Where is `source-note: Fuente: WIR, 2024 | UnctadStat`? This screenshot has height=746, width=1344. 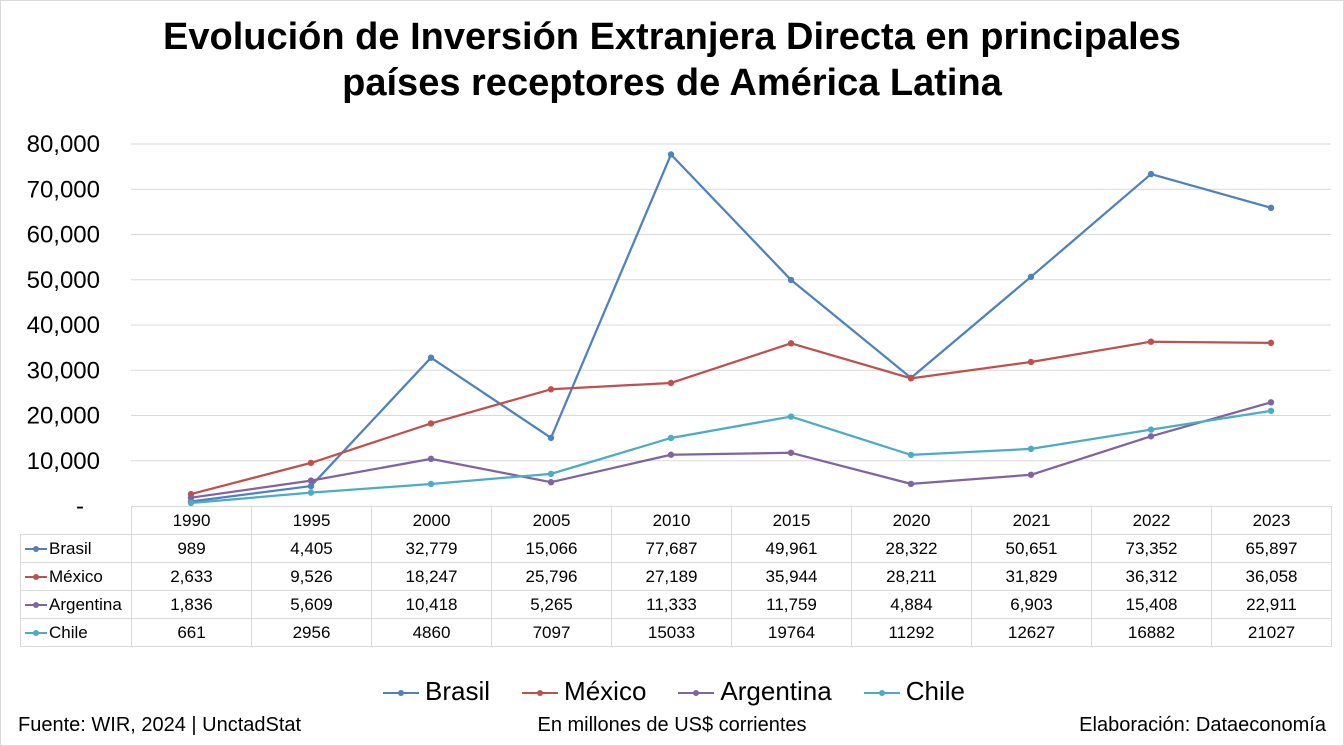
source-note: Fuente: WIR, 2024 | UnctadStat is located at coordinates (160, 725).